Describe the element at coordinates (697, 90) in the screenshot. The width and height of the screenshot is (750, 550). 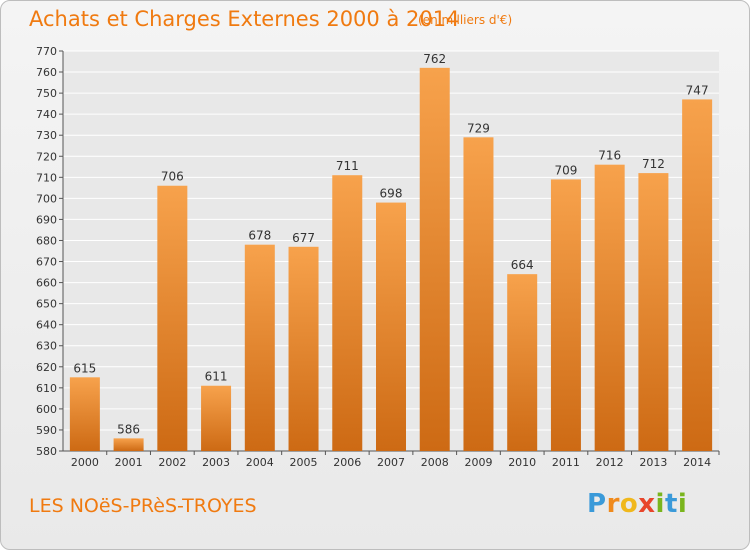
I see `bar-value-label: 747` at that location.